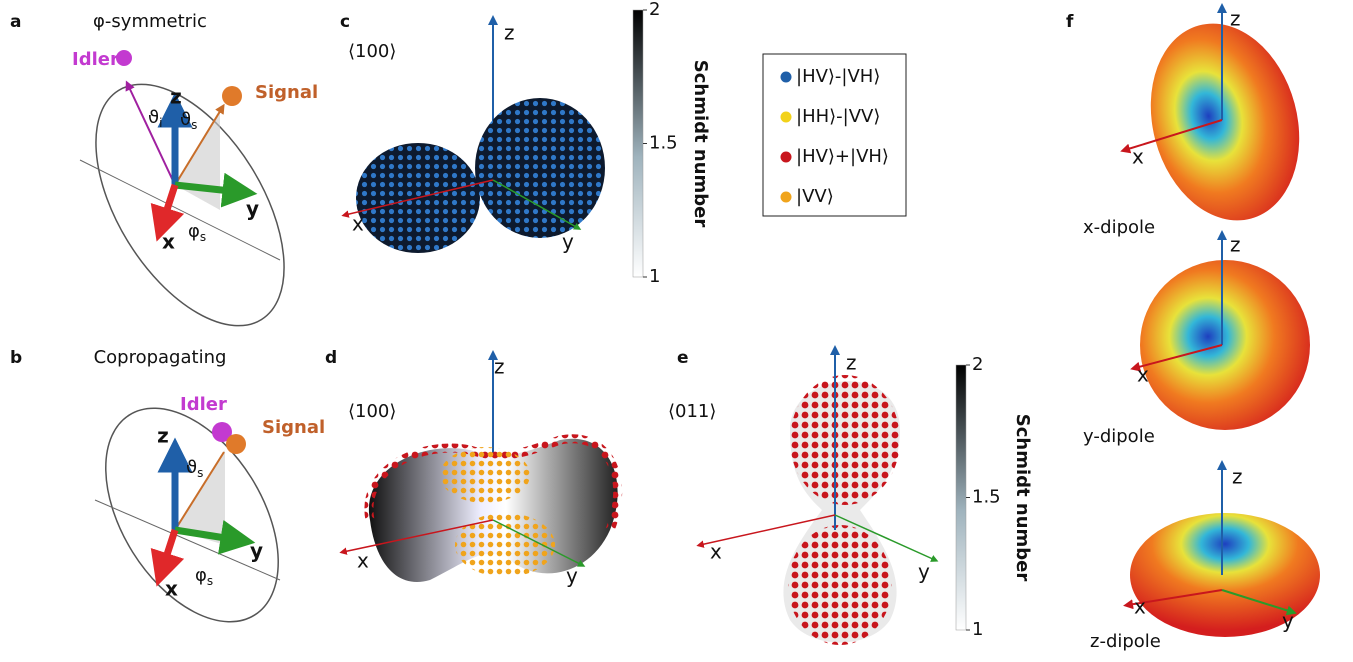  Describe the element at coordinates (160, 357) in the screenshot. I see `panel-title: Copropagating` at that location.